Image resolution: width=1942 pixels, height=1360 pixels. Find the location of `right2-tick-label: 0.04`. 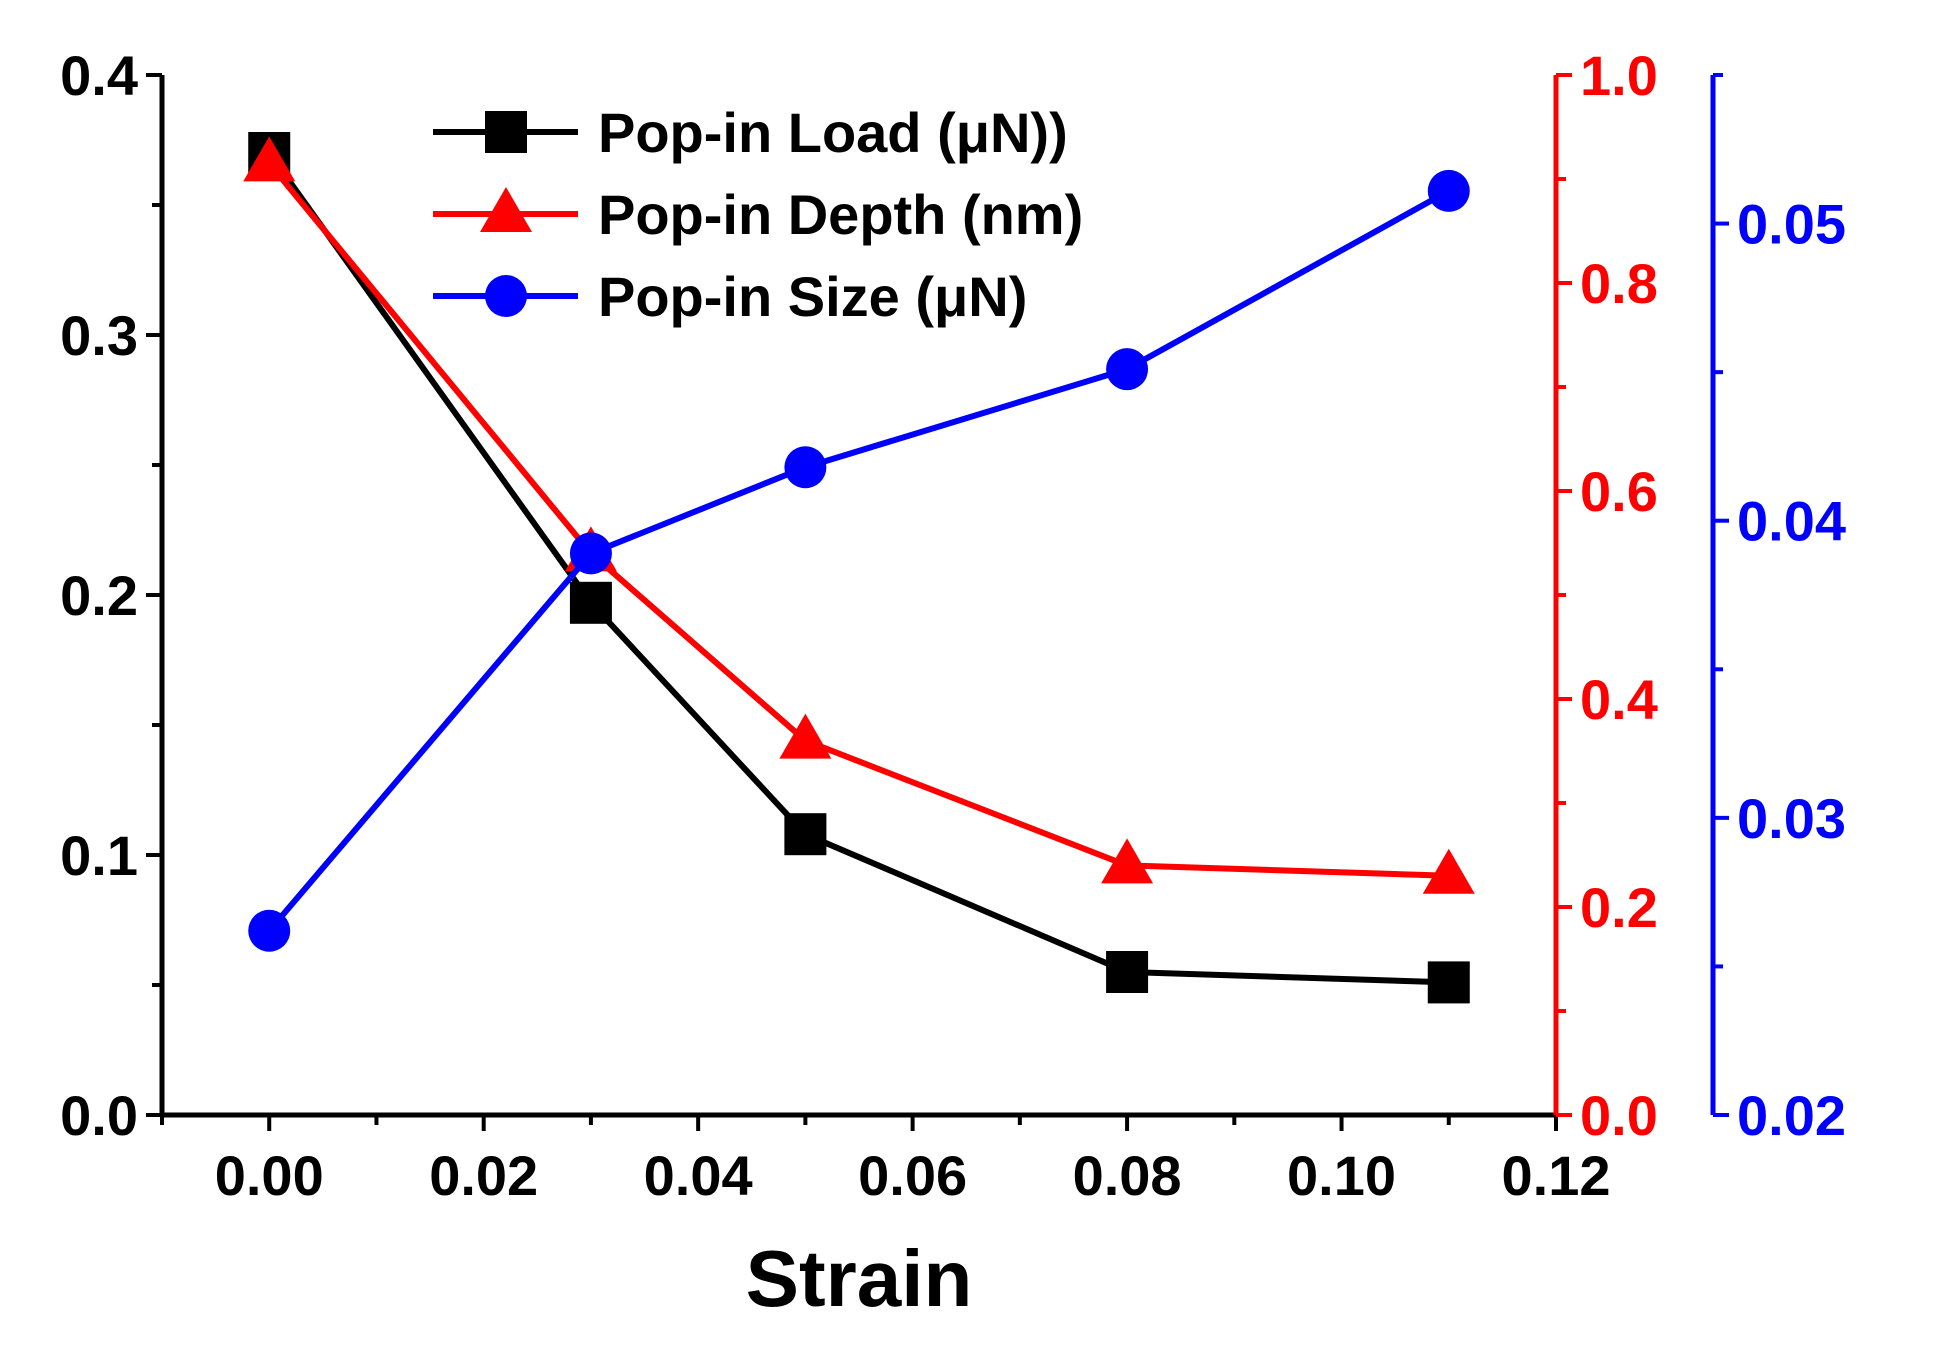

right2-tick-label: 0.04 is located at coordinates (1791, 521).